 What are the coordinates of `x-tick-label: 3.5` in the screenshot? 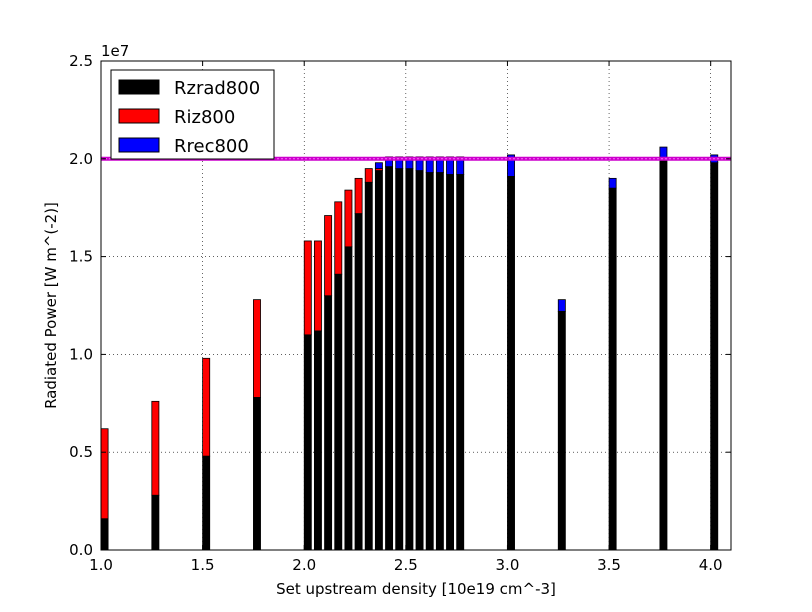 It's located at (609, 565).